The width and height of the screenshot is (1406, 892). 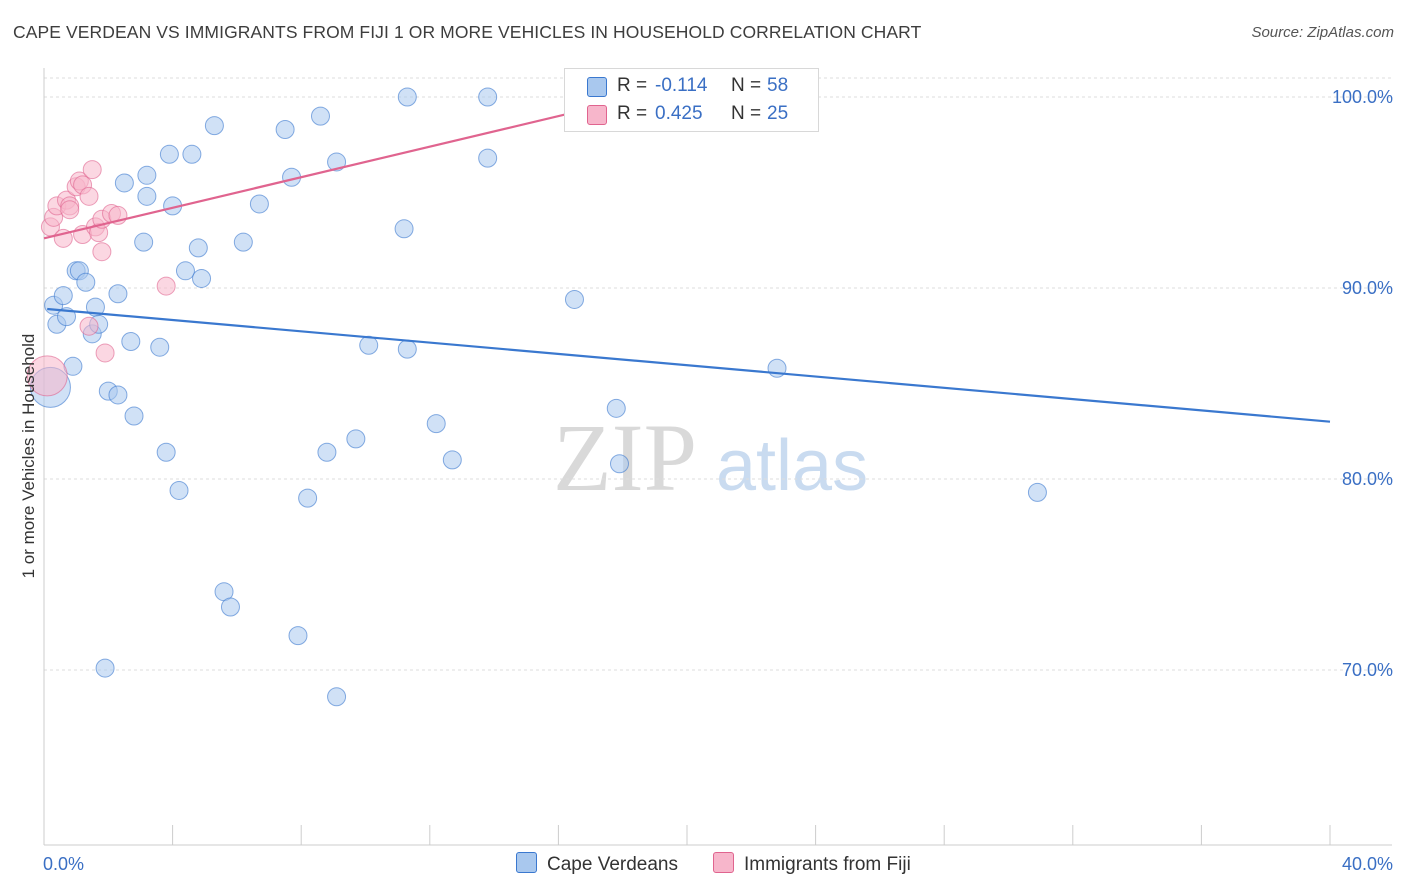 I want to click on y-tick-label: 100.0%, so click(x=1362, y=97).